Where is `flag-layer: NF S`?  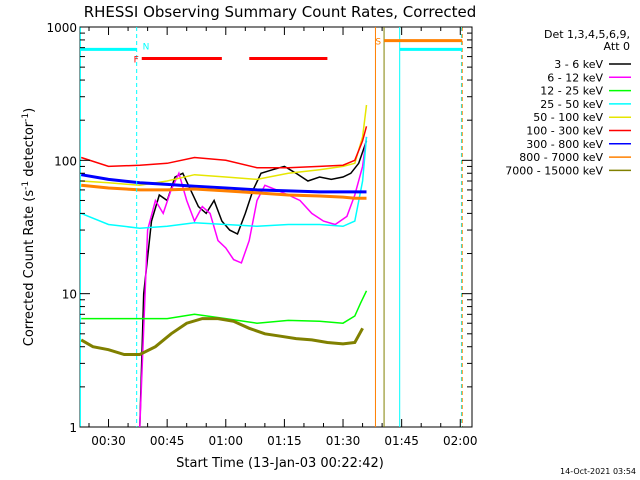 flag-layer: NF S is located at coordinates (271, 52).